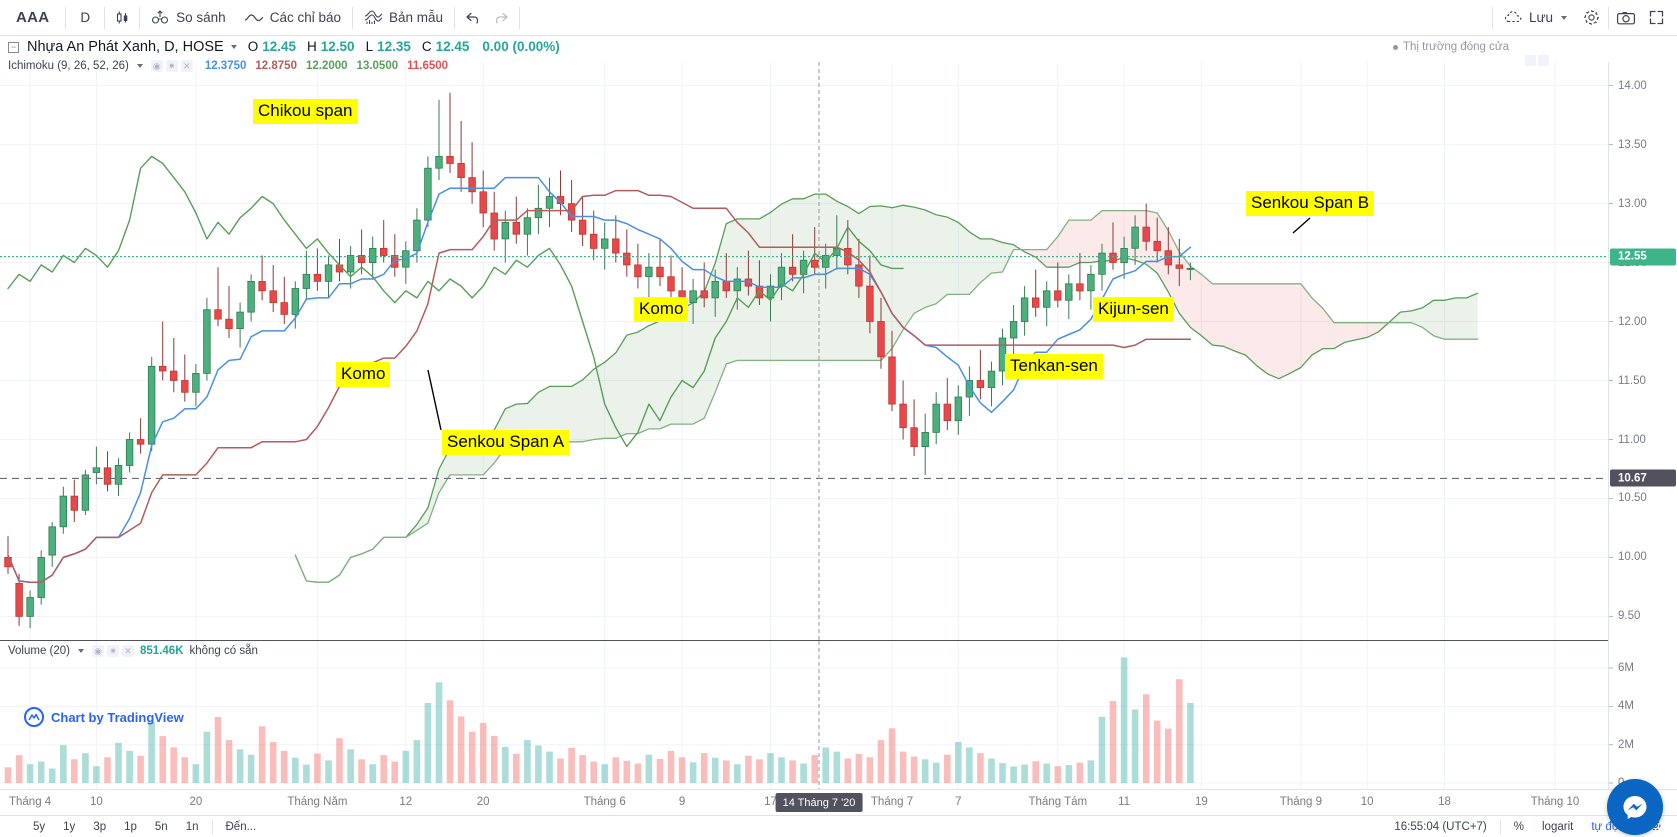 The height and width of the screenshot is (837, 1677). What do you see at coordinates (1558, 826) in the screenshot?
I see `log-scale-button: logarit` at bounding box center [1558, 826].